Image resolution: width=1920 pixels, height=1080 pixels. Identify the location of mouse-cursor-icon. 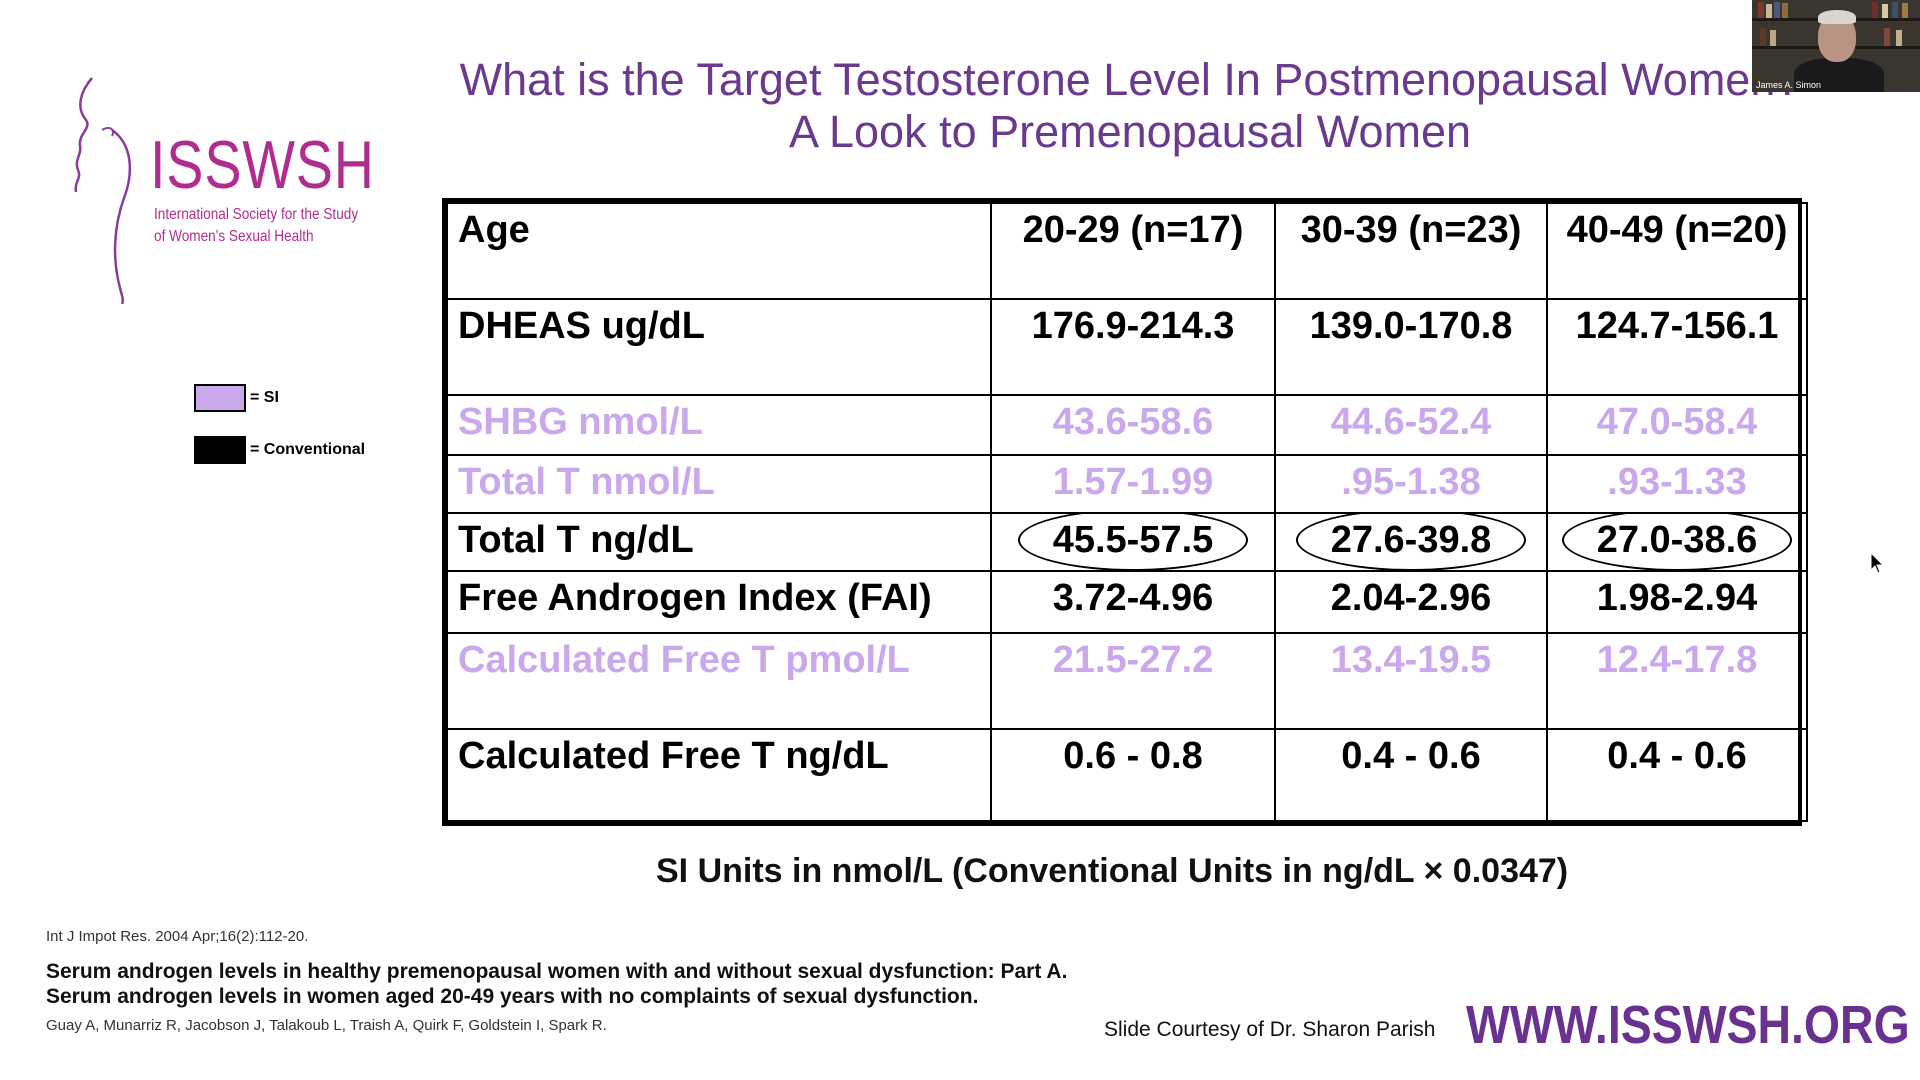
(1878, 566).